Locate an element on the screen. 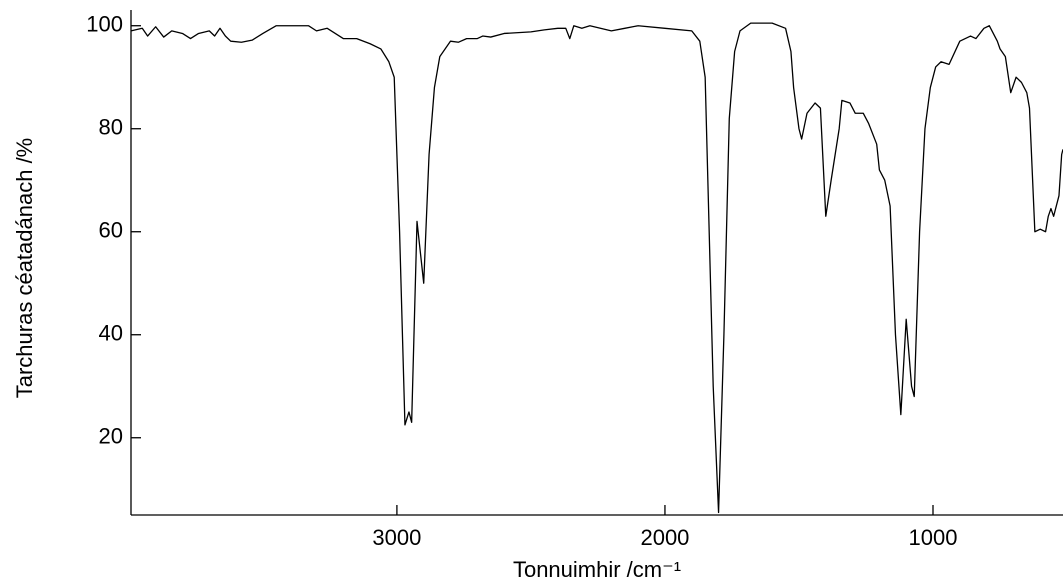 This screenshot has height=586, width=1063. y-axis-label: Tarchuras céatadánach /% is located at coordinates (24, 268).